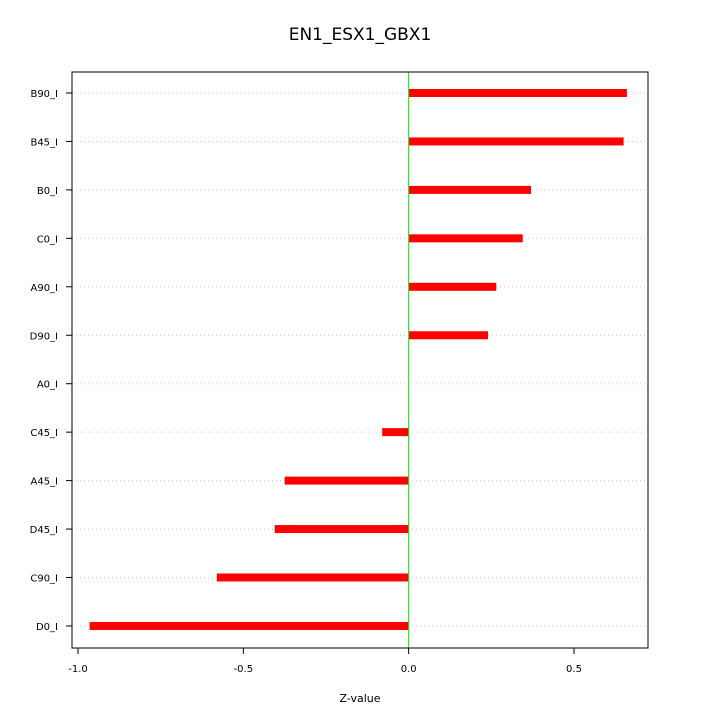  What do you see at coordinates (44, 94) in the screenshot?
I see `y-tick-label: B90_I` at bounding box center [44, 94].